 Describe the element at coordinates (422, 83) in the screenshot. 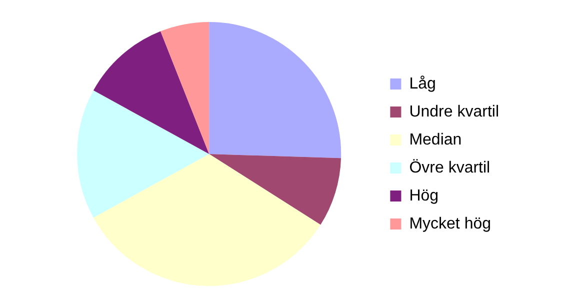

I see `legend-label: Låg` at that location.